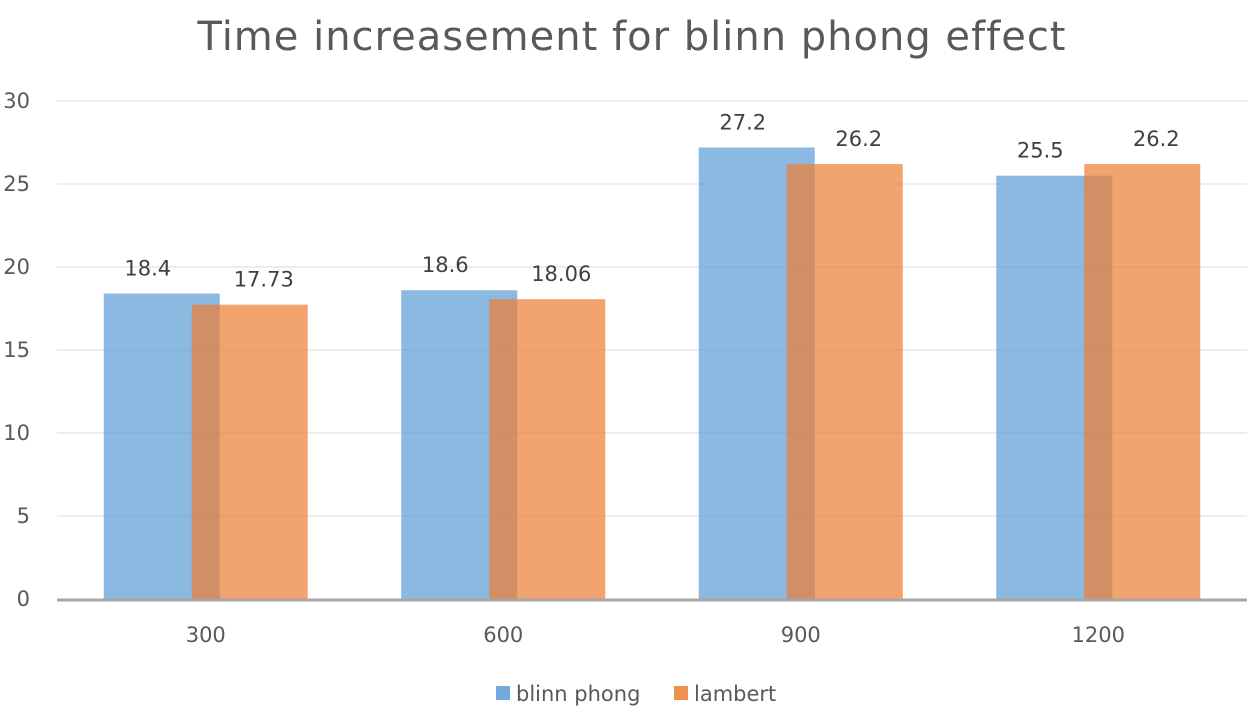 The image size is (1257, 723). Describe the element at coordinates (445, 265) in the screenshot. I see `data-label: 18.6` at that location.